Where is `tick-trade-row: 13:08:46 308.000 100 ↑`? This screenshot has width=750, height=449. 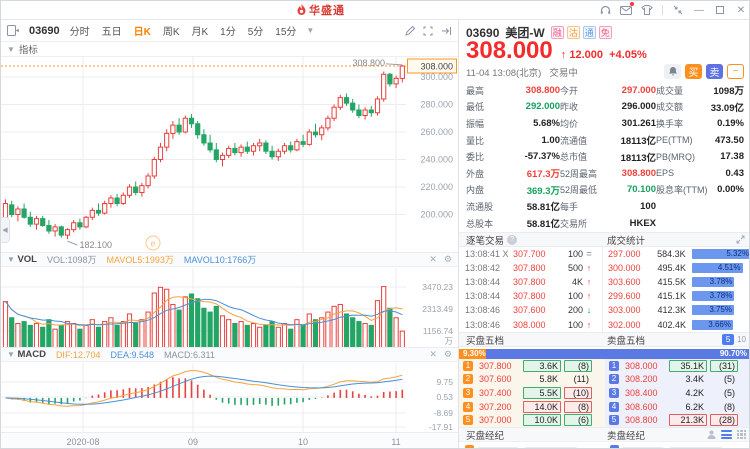
tick-trade-row: 13:08:46 308.000 100 ↑ is located at coordinates (530, 324).